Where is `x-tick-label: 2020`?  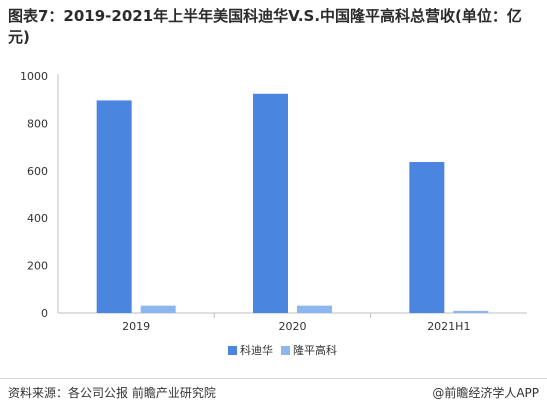
x-tick-label: 2020 is located at coordinates (293, 326).